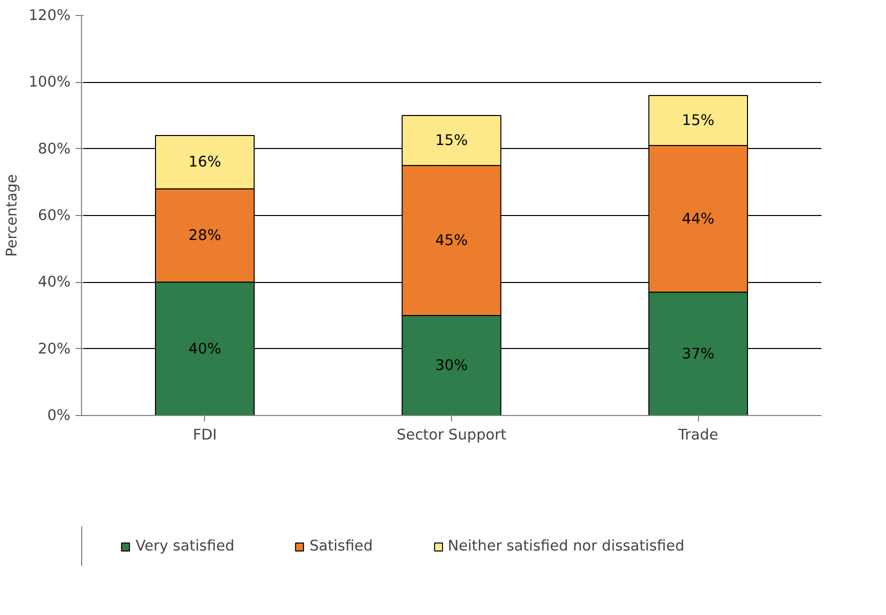 Image resolution: width=886 pixels, height=615 pixels. I want to click on data-label: 45%, so click(451, 240).